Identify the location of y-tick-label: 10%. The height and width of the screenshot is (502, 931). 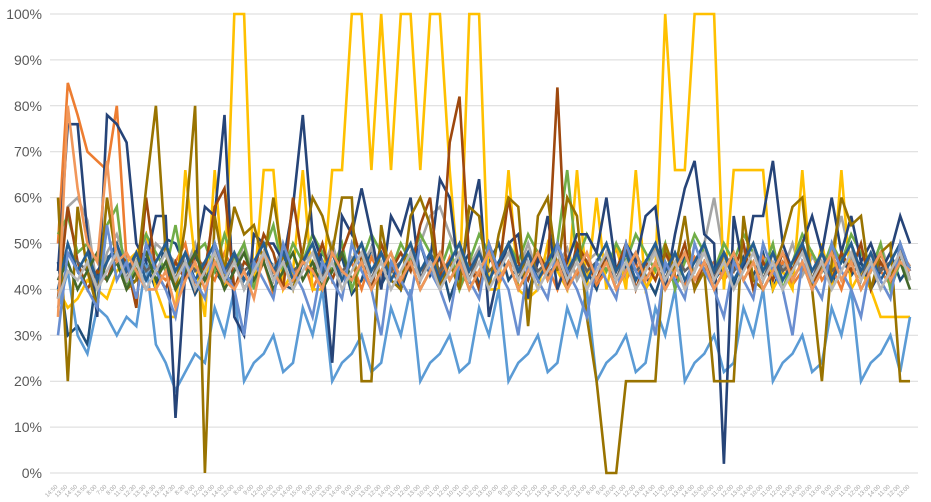
(28, 427).